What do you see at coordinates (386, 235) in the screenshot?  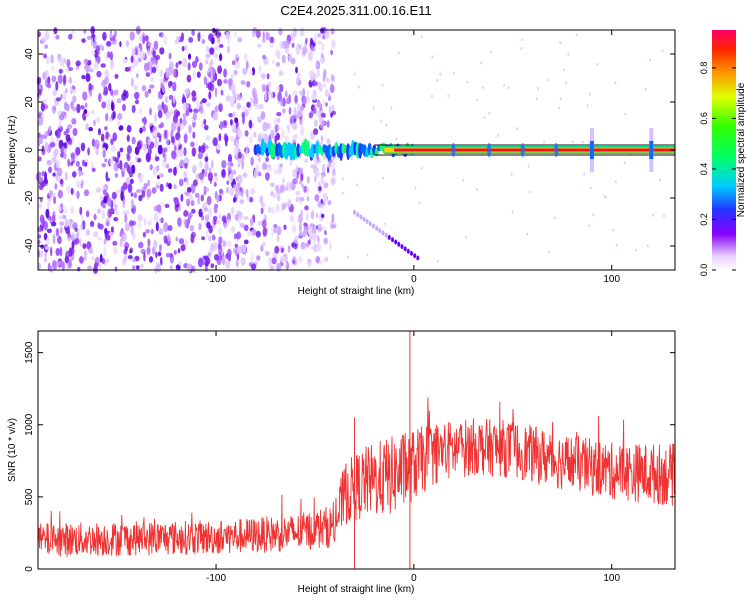 I see `streak-point` at bounding box center [386, 235].